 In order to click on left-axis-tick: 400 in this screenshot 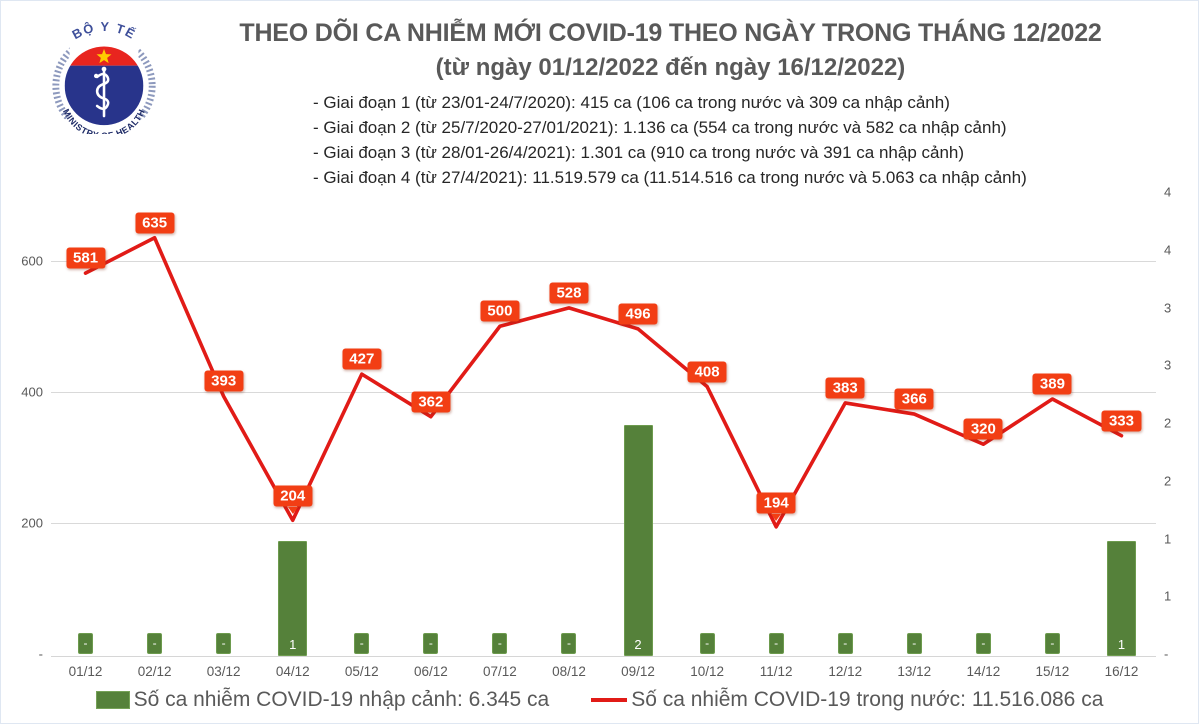, I will do `click(32, 392)`.